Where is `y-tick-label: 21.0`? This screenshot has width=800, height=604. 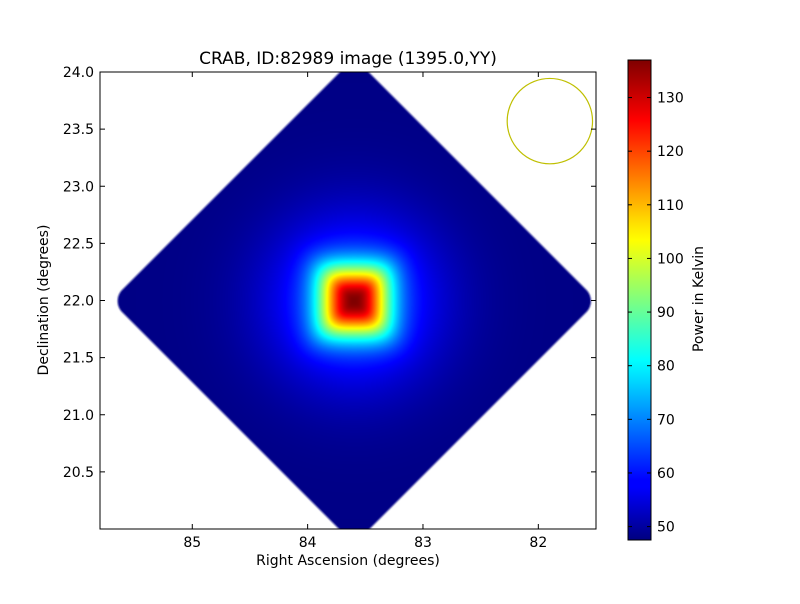 y-tick-label: 21.0 is located at coordinates (78, 416).